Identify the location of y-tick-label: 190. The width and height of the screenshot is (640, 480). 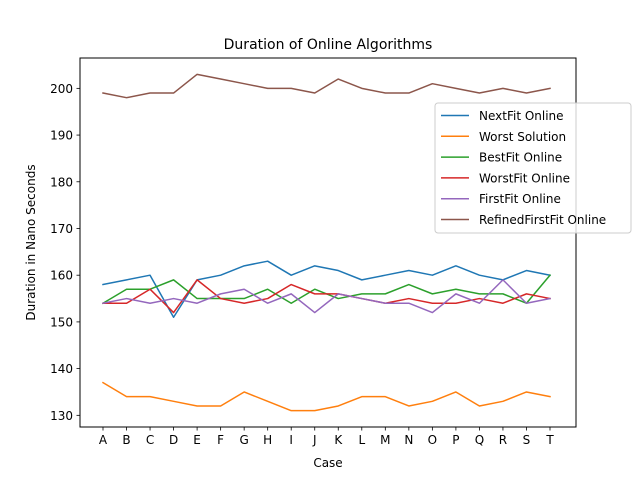
(61, 136).